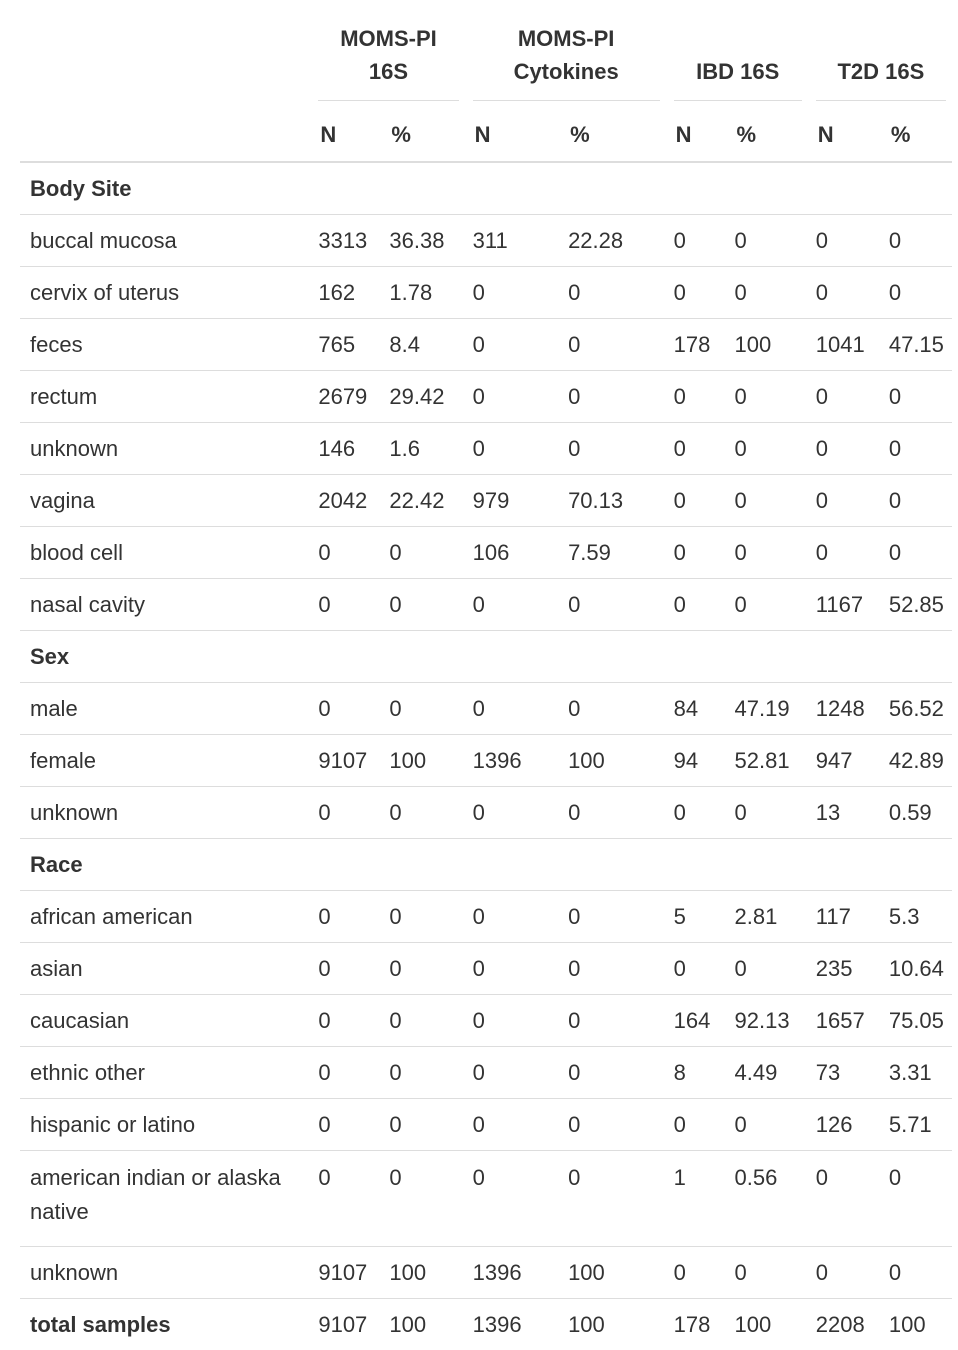 The width and height of the screenshot is (958, 1350). Describe the element at coordinates (165, 761) in the screenshot. I see `row-label: female` at that location.